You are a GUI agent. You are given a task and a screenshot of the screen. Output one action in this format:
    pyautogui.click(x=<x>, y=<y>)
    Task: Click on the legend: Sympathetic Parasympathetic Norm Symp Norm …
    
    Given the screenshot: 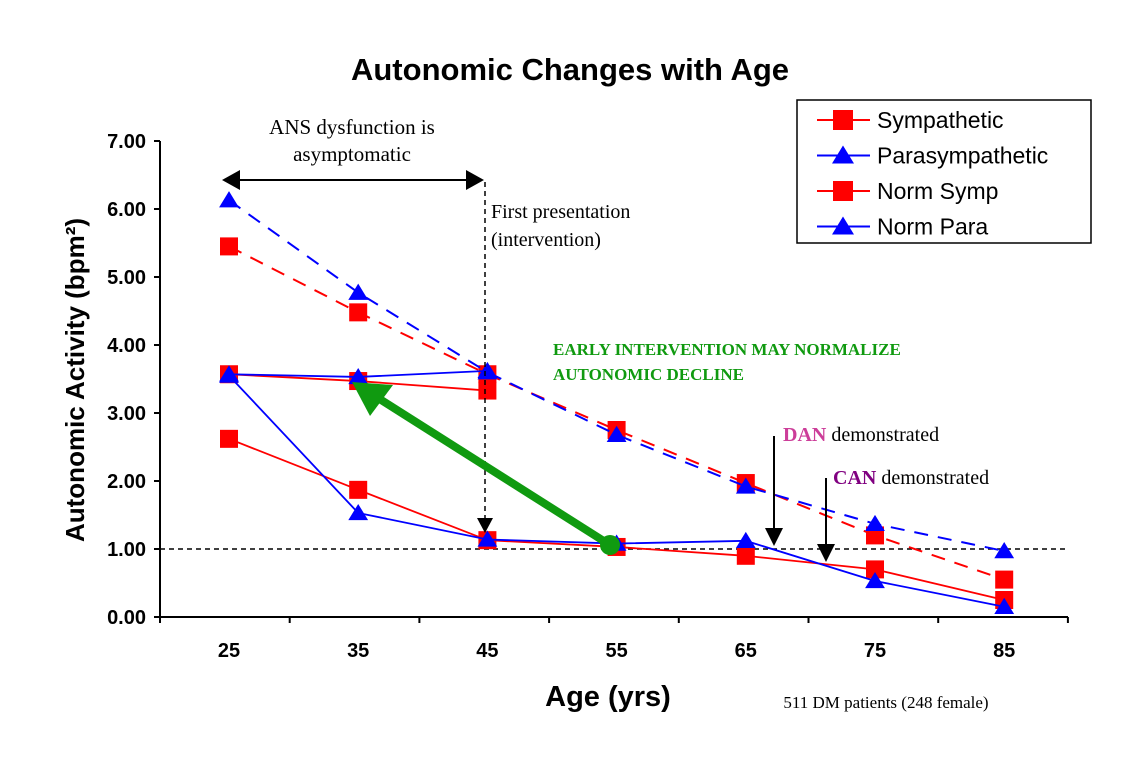 What is the action you would take?
    pyautogui.click(x=944, y=171)
    